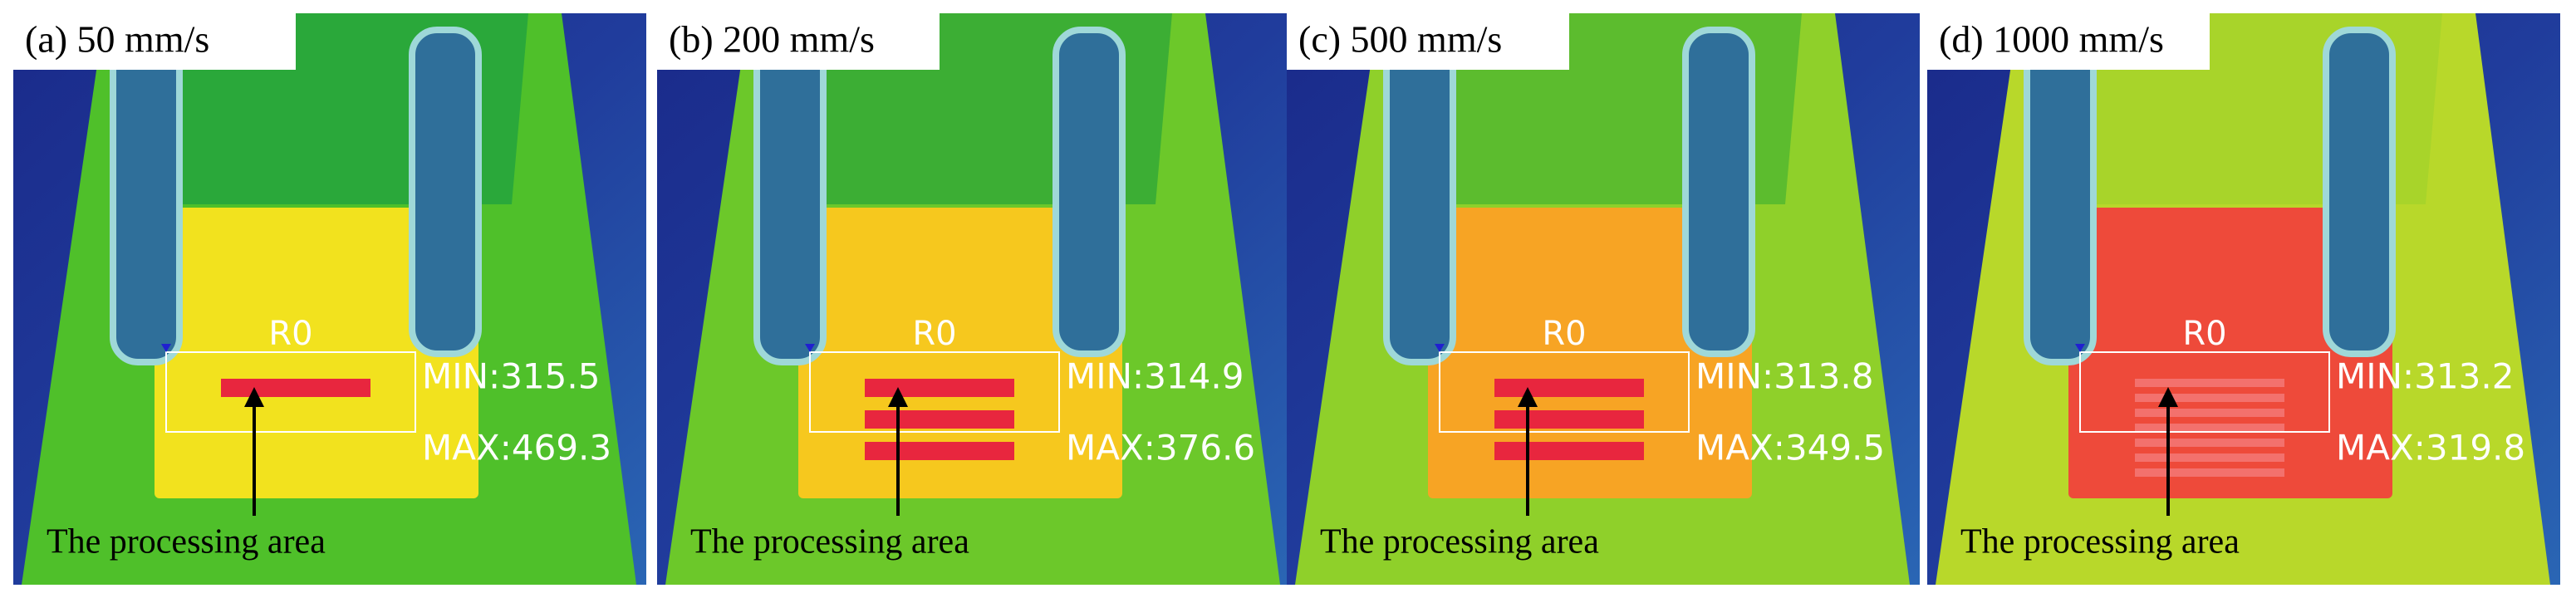 The width and height of the screenshot is (2576, 598). I want to click on max-temperature: MAX:349.5, so click(1790, 448).